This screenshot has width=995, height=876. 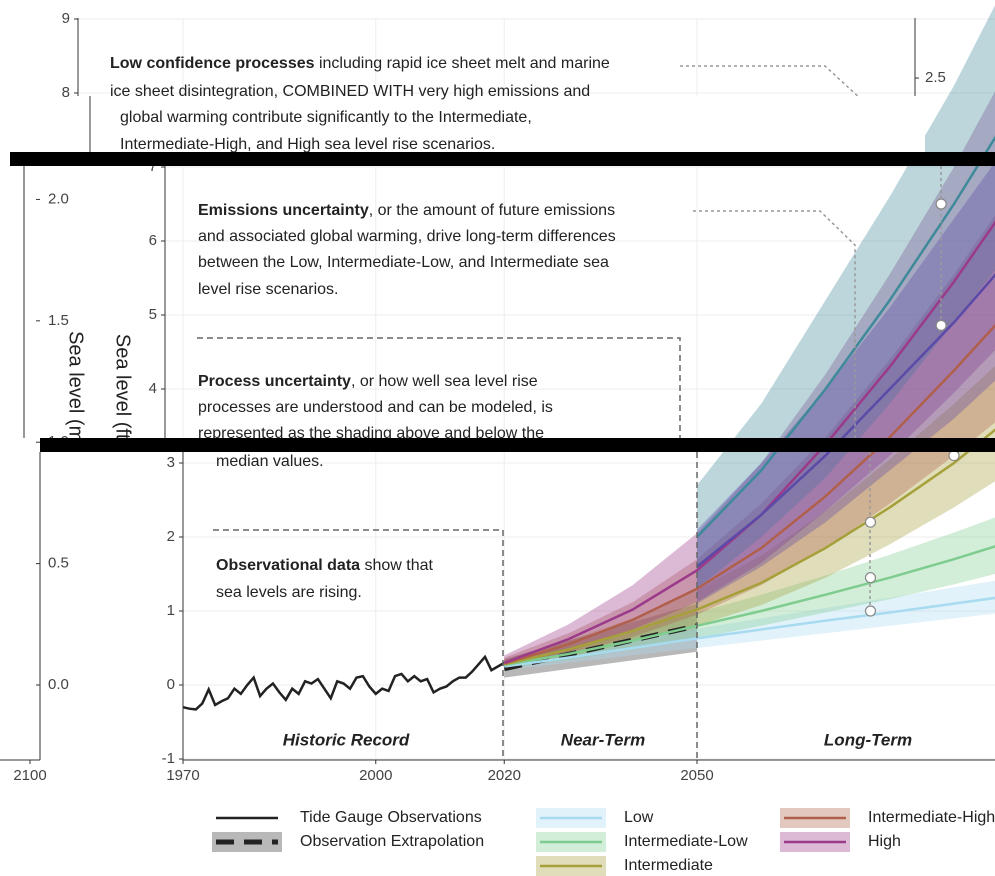 What do you see at coordinates (346, 739) in the screenshot?
I see `period-label: Historic Record` at bounding box center [346, 739].